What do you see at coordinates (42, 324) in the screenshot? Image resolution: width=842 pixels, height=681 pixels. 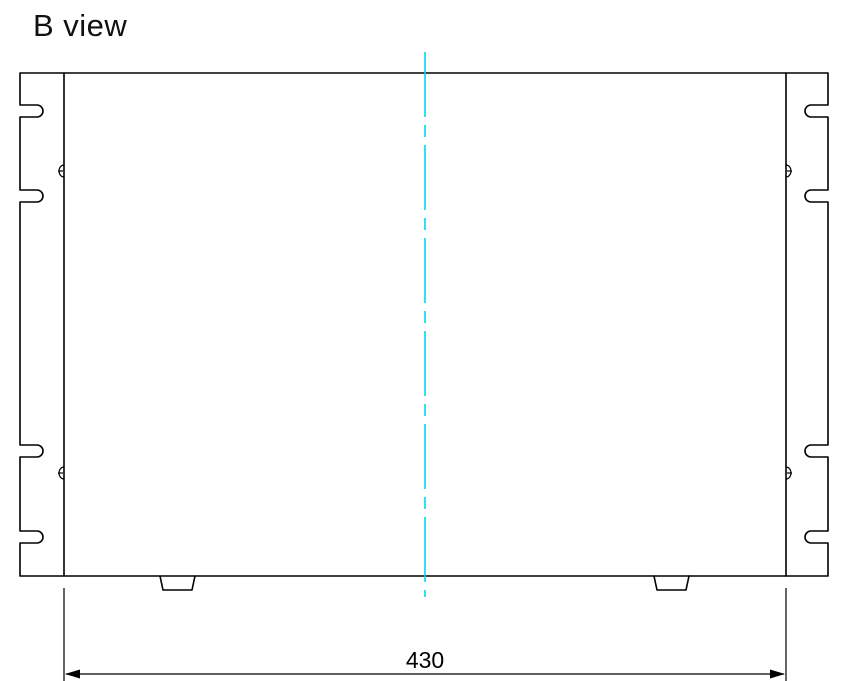 I see `left-rack-ear` at bounding box center [42, 324].